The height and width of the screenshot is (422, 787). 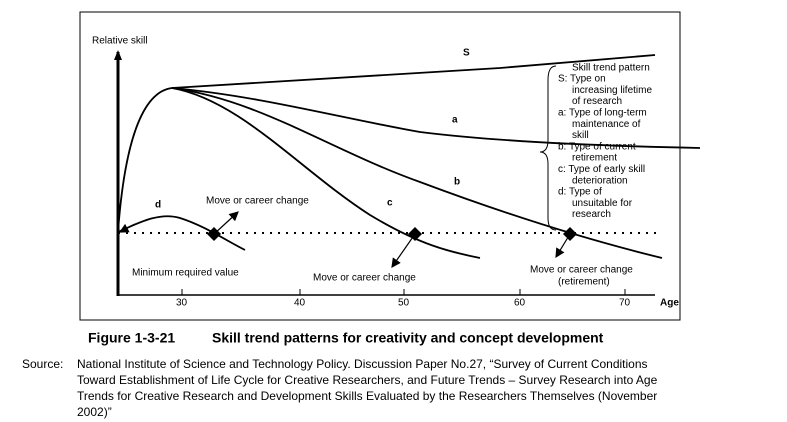 I want to click on arrows, so click(x=344, y=239).